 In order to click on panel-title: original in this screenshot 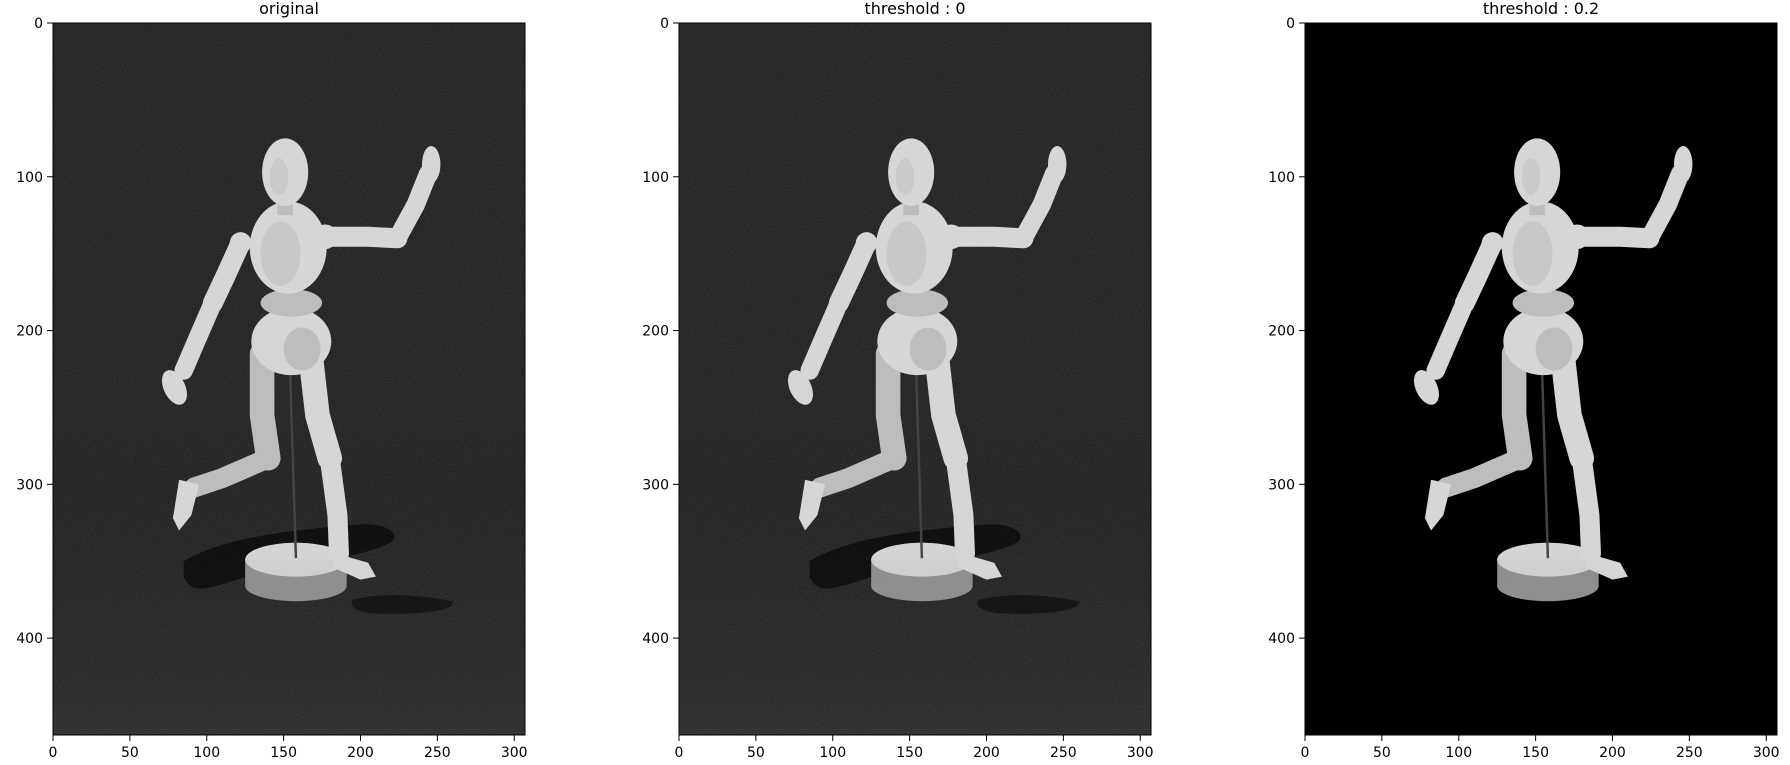, I will do `click(289, 9)`.